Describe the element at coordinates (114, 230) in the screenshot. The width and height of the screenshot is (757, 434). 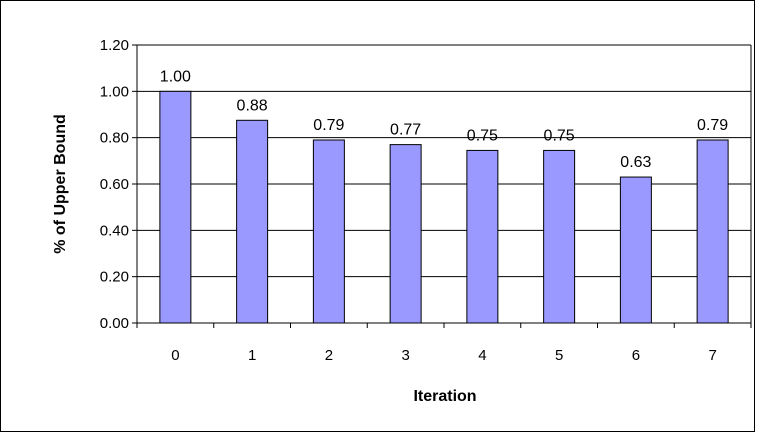
I see `y-tick-label: 0.40` at that location.